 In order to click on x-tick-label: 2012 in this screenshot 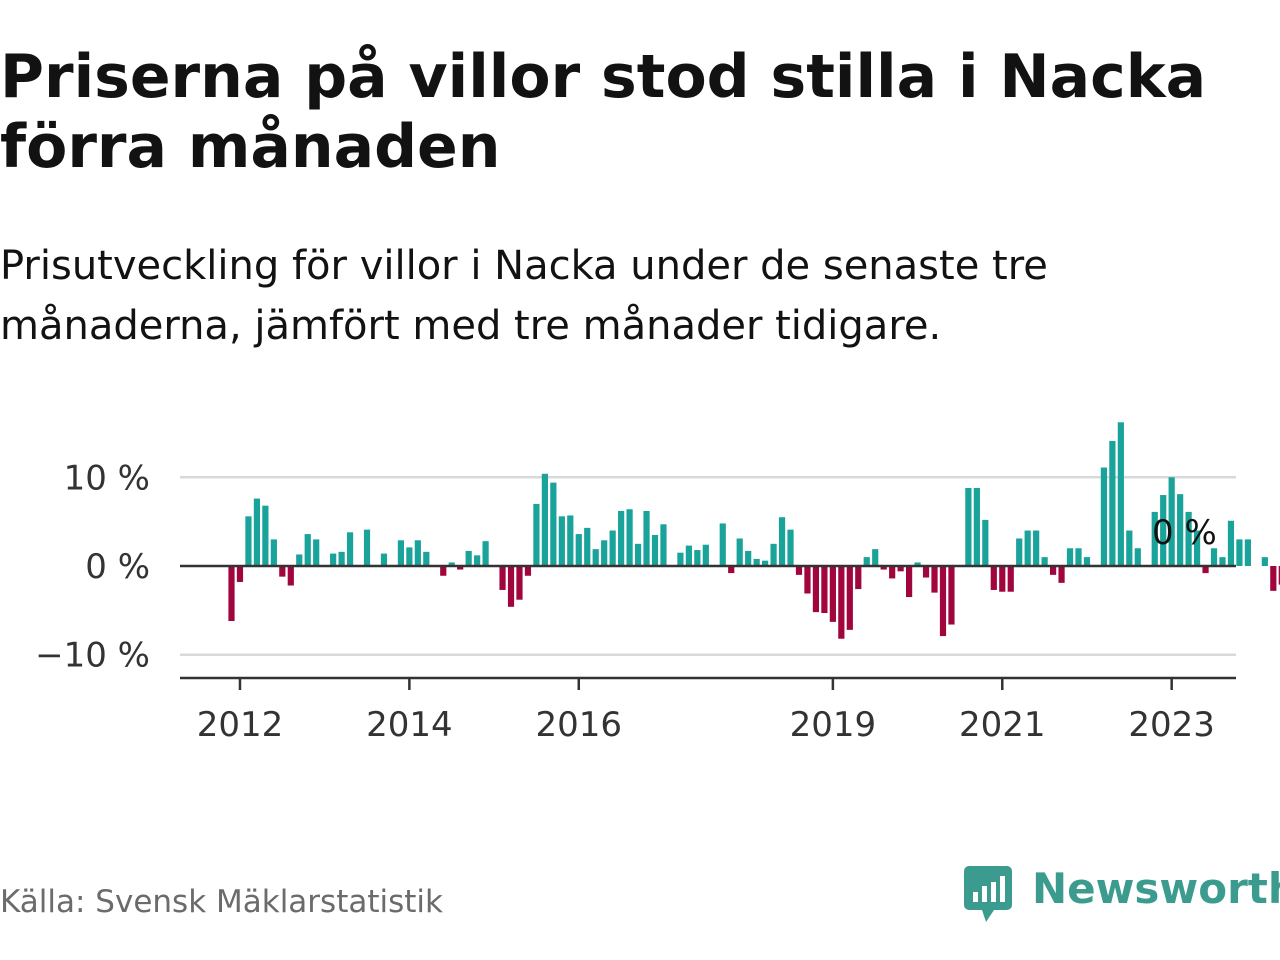, I will do `click(240, 725)`.